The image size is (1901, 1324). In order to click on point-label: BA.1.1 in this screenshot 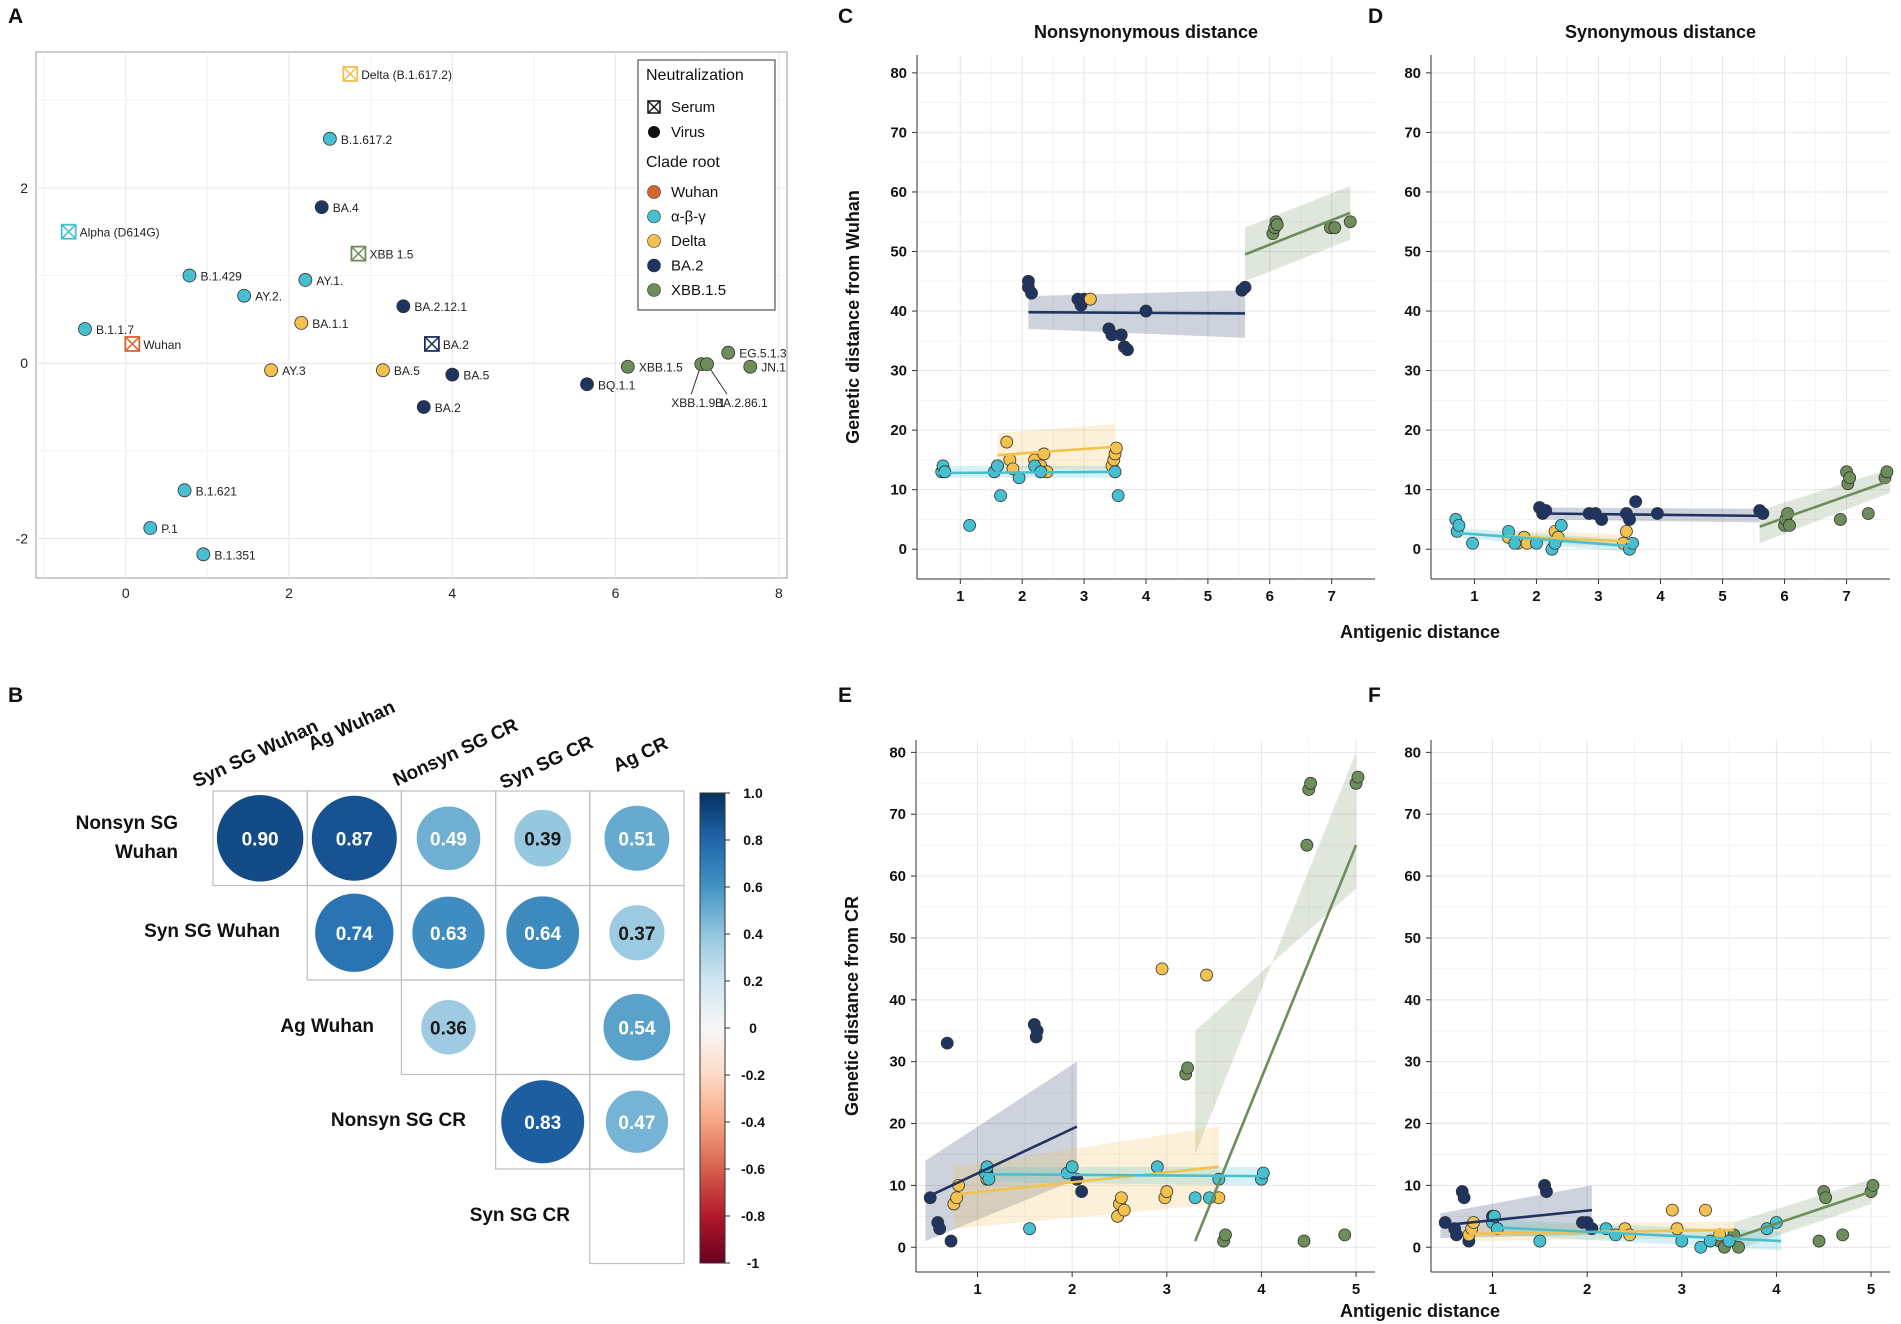, I will do `click(330, 324)`.